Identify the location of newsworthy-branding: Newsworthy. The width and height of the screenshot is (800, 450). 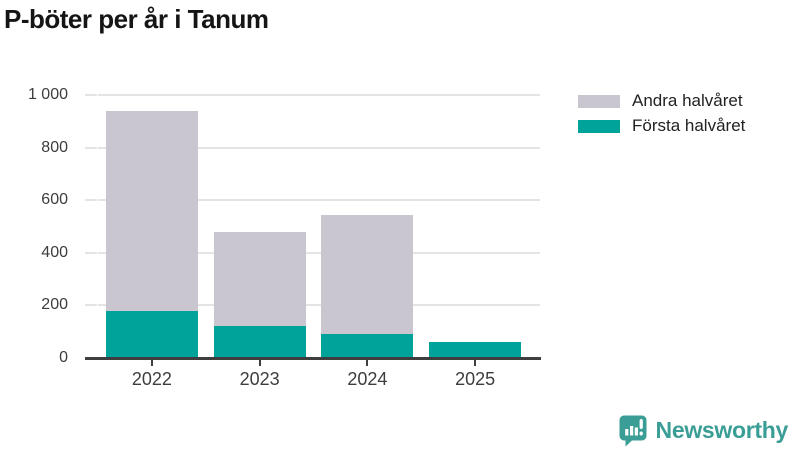
(703, 430).